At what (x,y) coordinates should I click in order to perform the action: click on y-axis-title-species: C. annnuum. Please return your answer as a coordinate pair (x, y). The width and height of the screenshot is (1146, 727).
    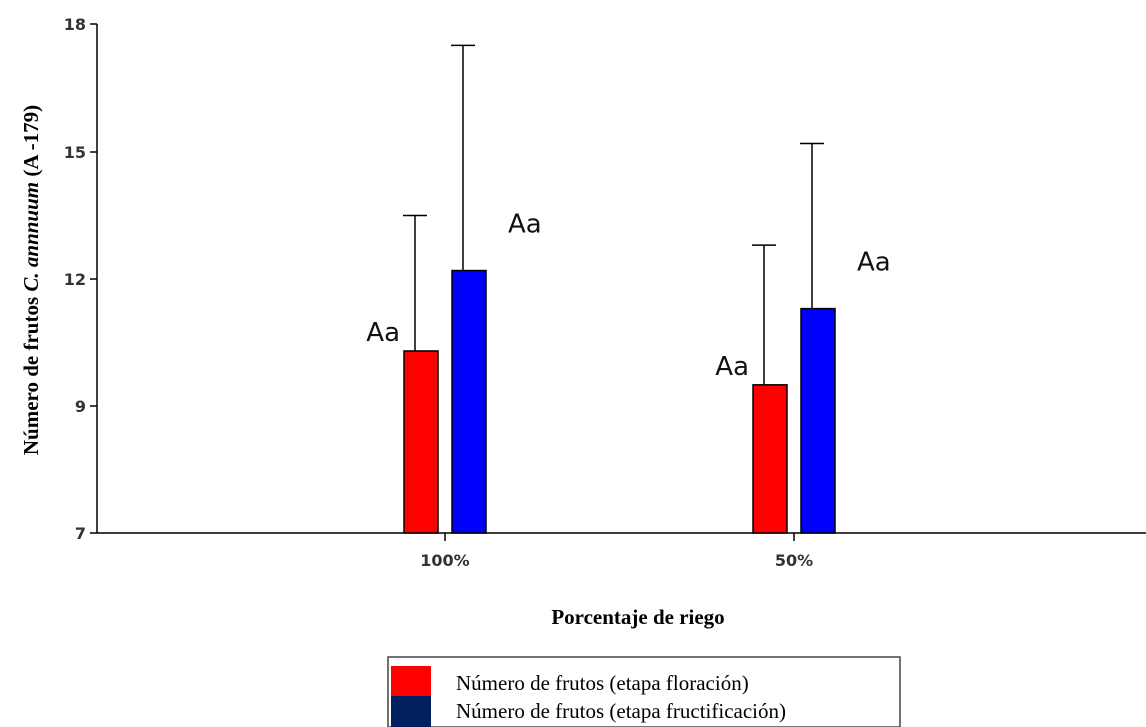
    Looking at the image, I should click on (31, 237).